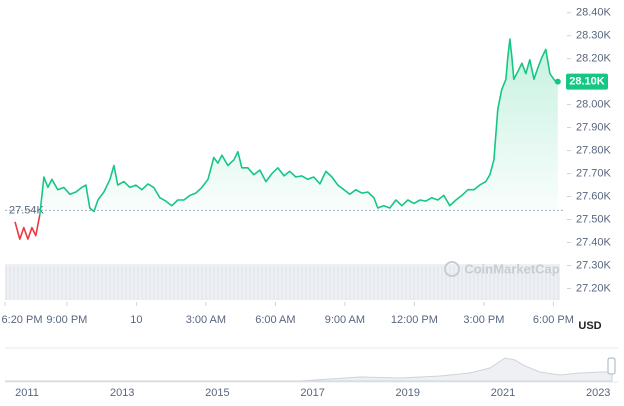 The height and width of the screenshot is (406, 624). I want to click on current-price-box, so click(587, 81).